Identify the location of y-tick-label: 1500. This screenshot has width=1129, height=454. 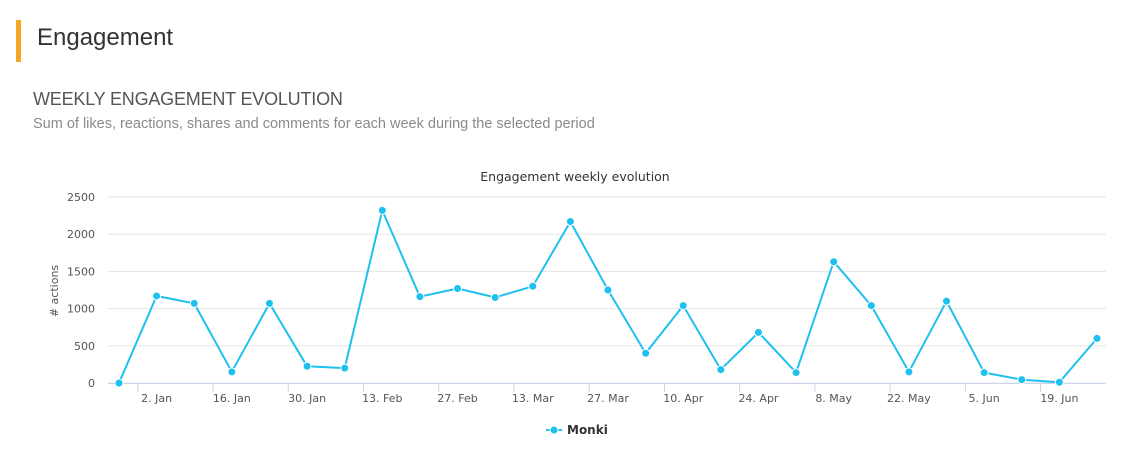
(81, 271).